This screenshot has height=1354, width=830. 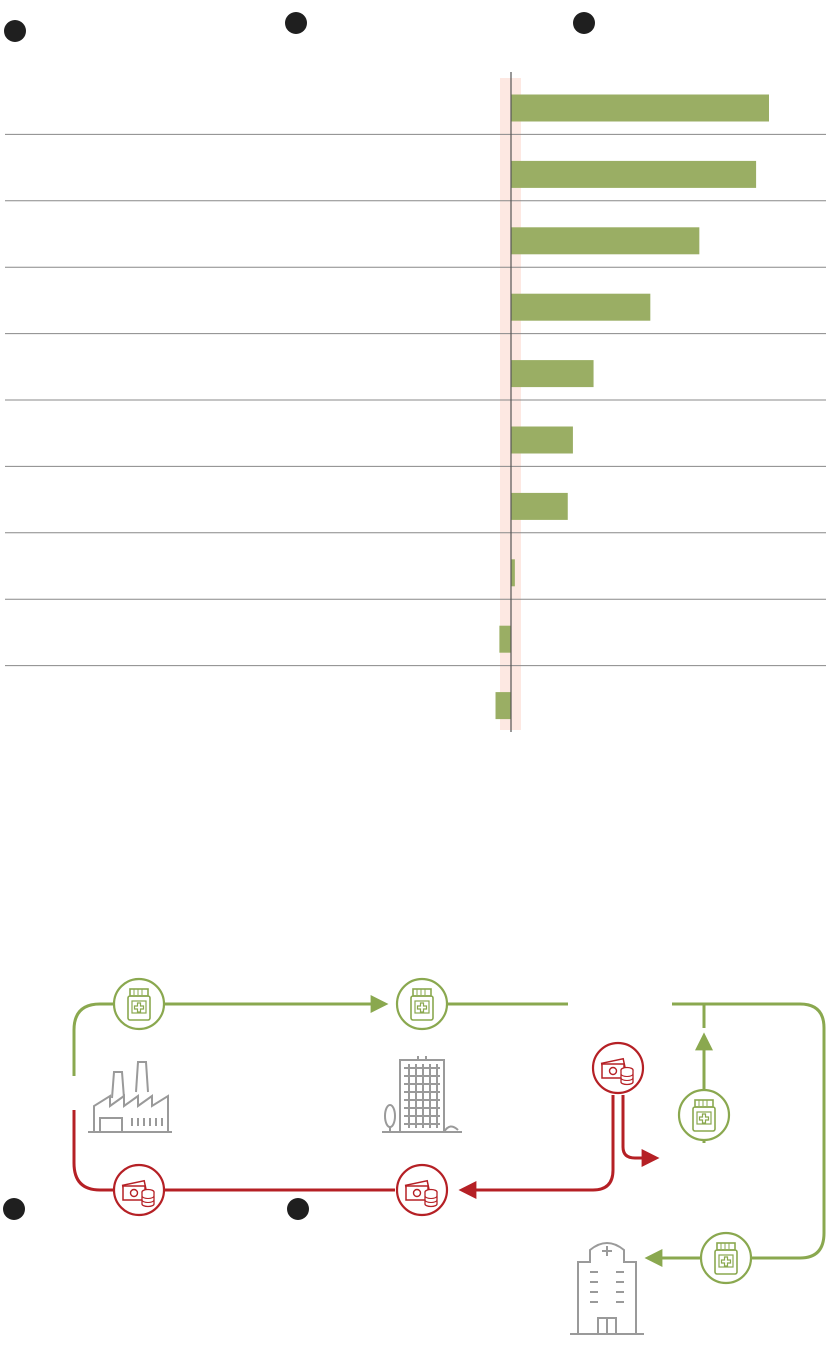 I want to click on factory-icon, so click(x=130, y=1097).